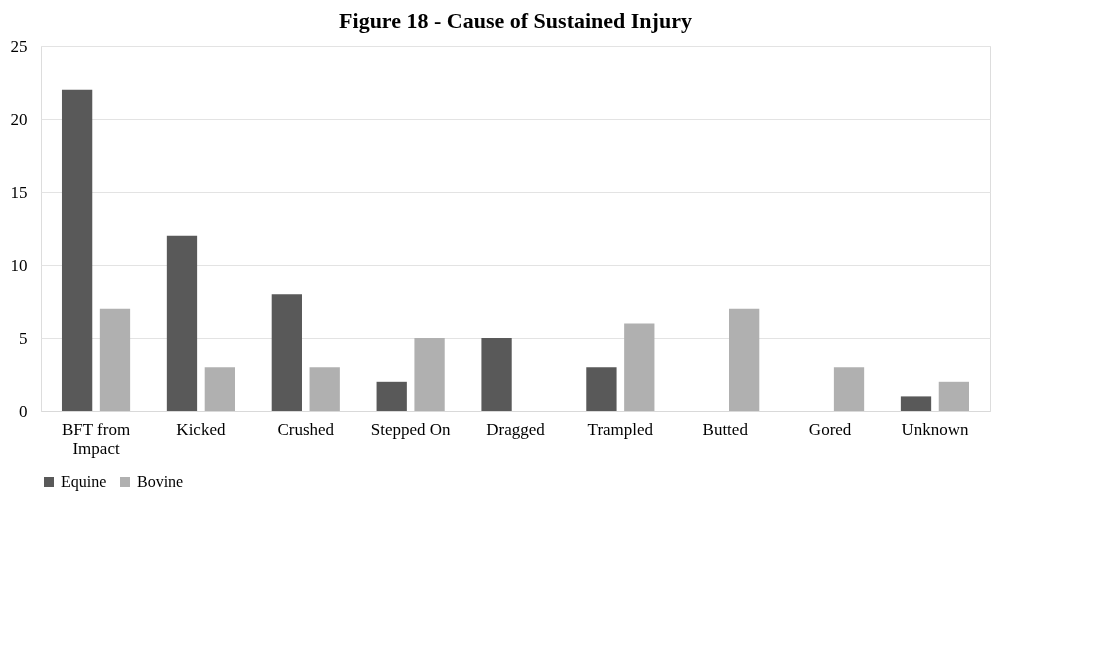  What do you see at coordinates (725, 429) in the screenshot?
I see `x-tick-label: Butted` at bounding box center [725, 429].